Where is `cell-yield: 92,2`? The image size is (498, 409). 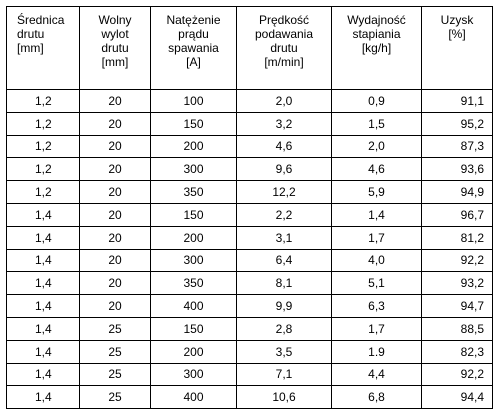 cell-yield: 92,2 is located at coordinates (457, 374).